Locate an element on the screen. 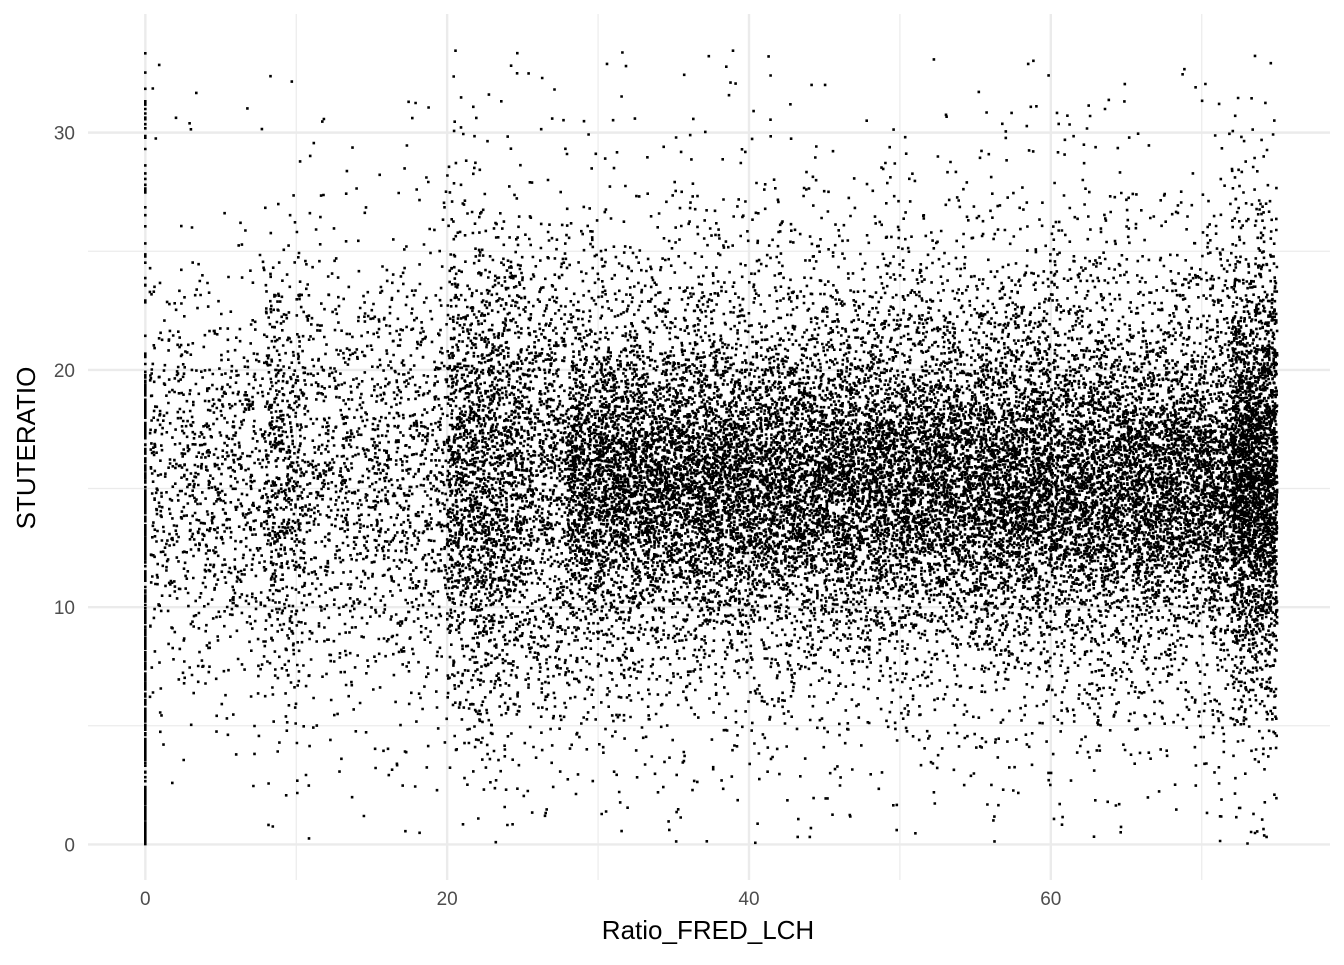 Image resolution: width=1344 pixels, height=965 pixels. y-tick-label: 0 is located at coordinates (69, 845).